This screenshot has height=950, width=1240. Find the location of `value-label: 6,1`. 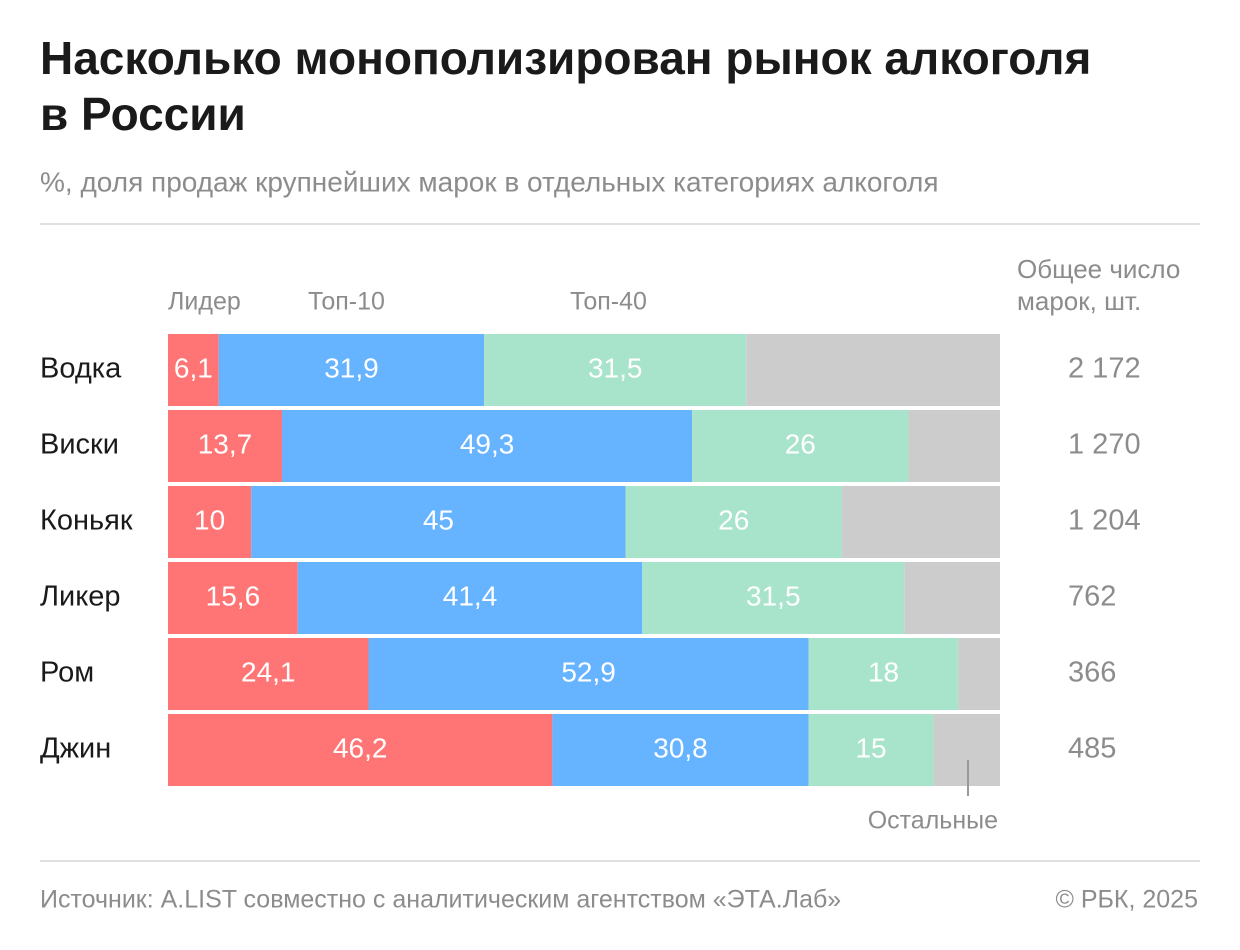

value-label: 6,1 is located at coordinates (193, 367).